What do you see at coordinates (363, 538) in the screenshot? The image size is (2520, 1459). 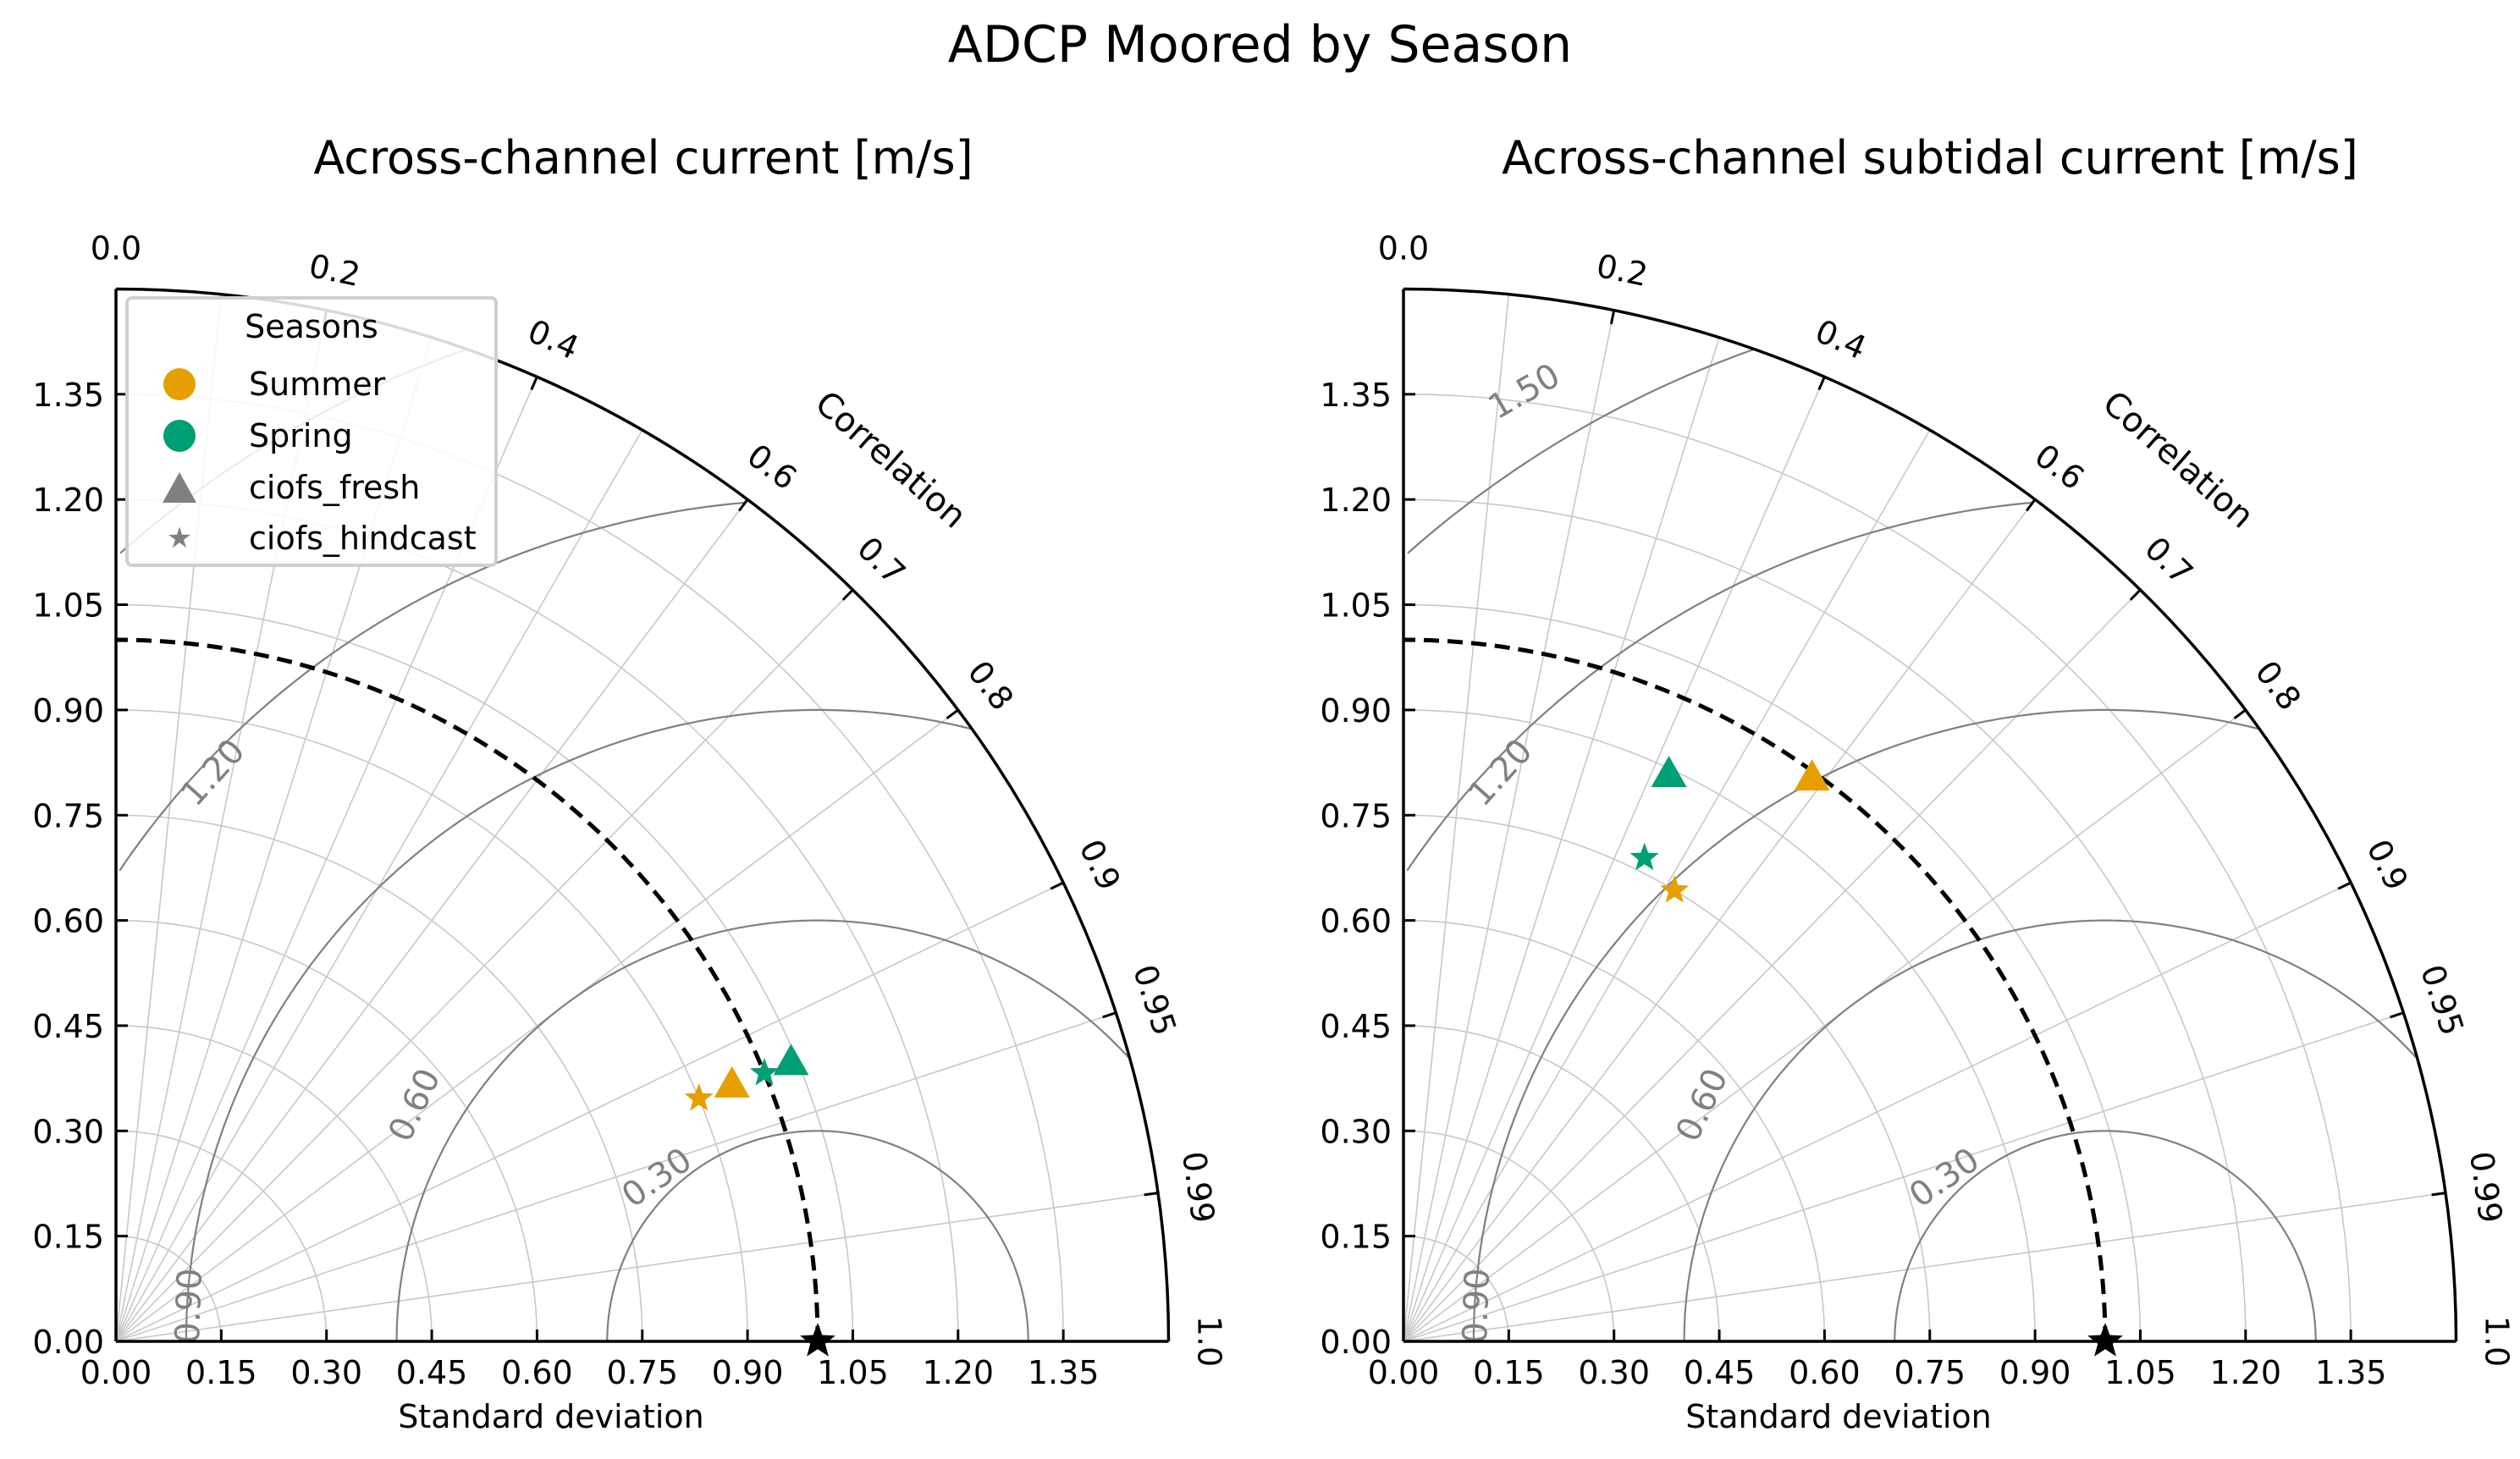 I see `legend-label: ciofs_hindcast` at bounding box center [363, 538].